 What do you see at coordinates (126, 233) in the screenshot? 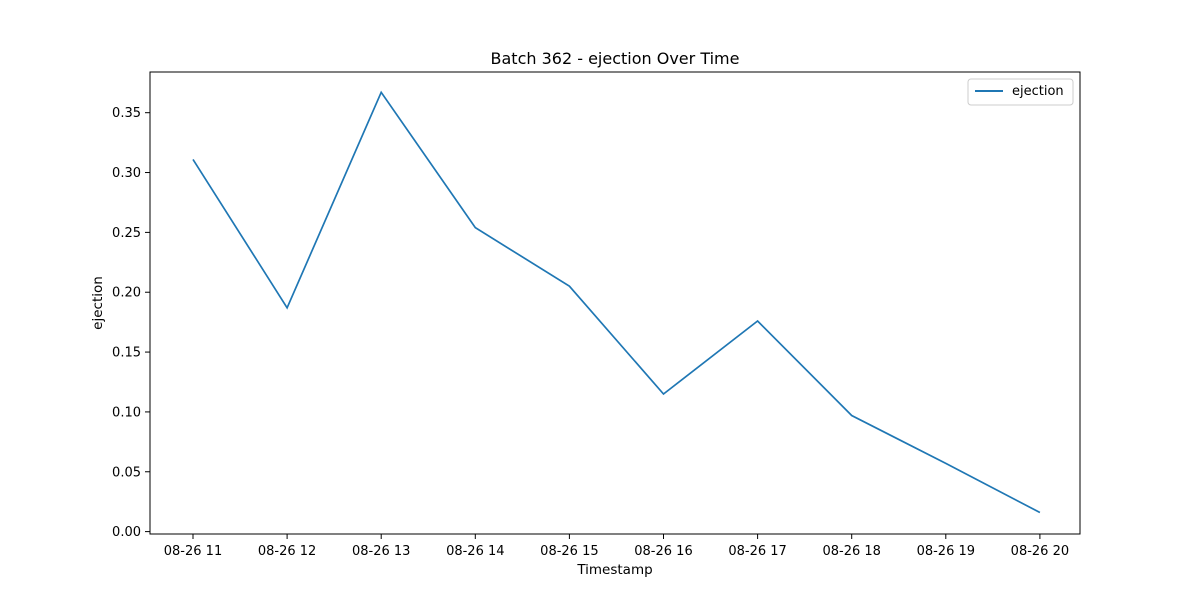
I see `y-tick-label: 0.25` at bounding box center [126, 233].